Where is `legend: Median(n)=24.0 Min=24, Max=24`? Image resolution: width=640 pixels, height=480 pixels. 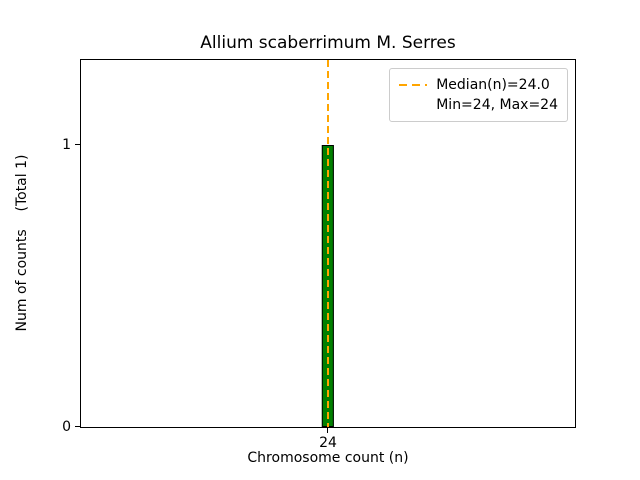
legend: Median(n)=24.0 Min=24, Max=24 is located at coordinates (478, 95).